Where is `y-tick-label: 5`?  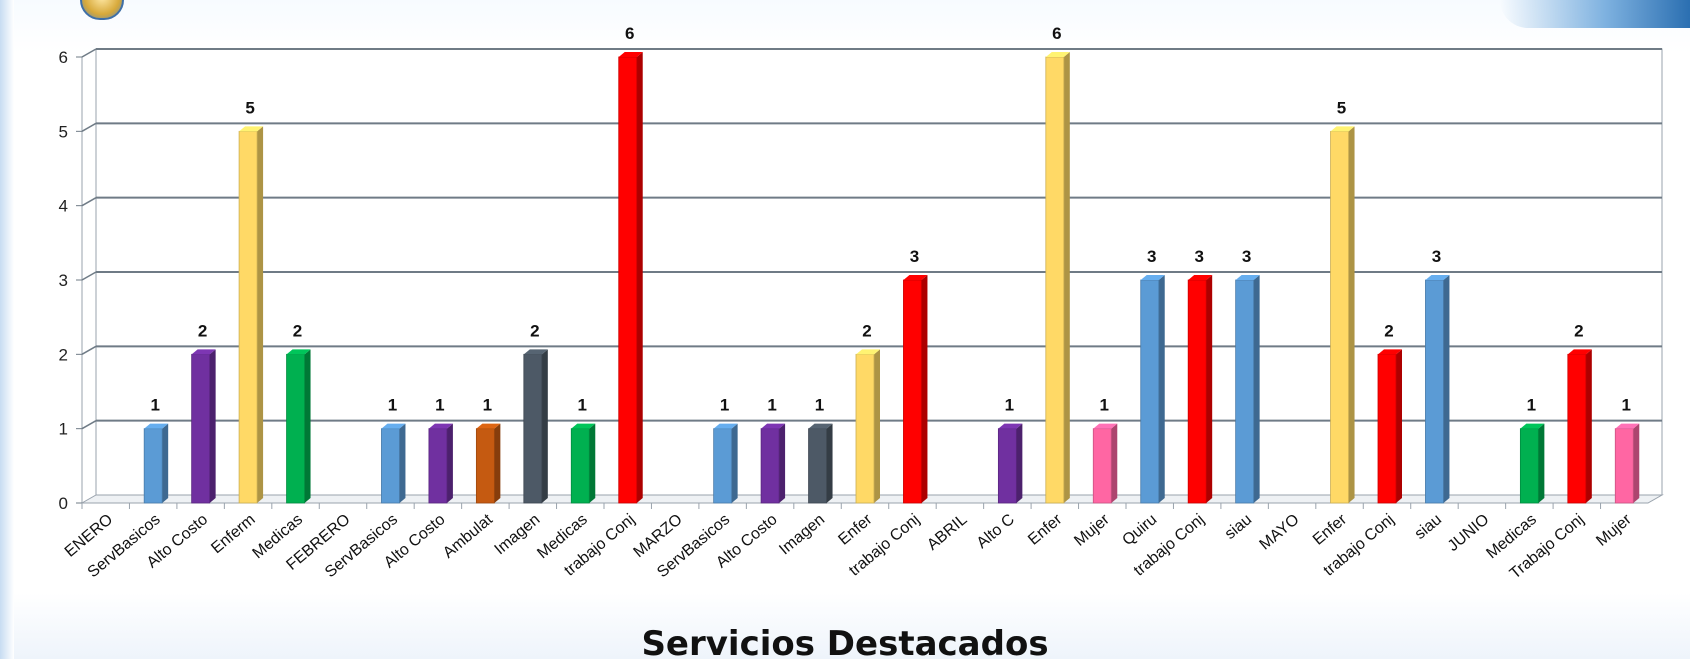
y-tick-label: 5 is located at coordinates (63, 131).